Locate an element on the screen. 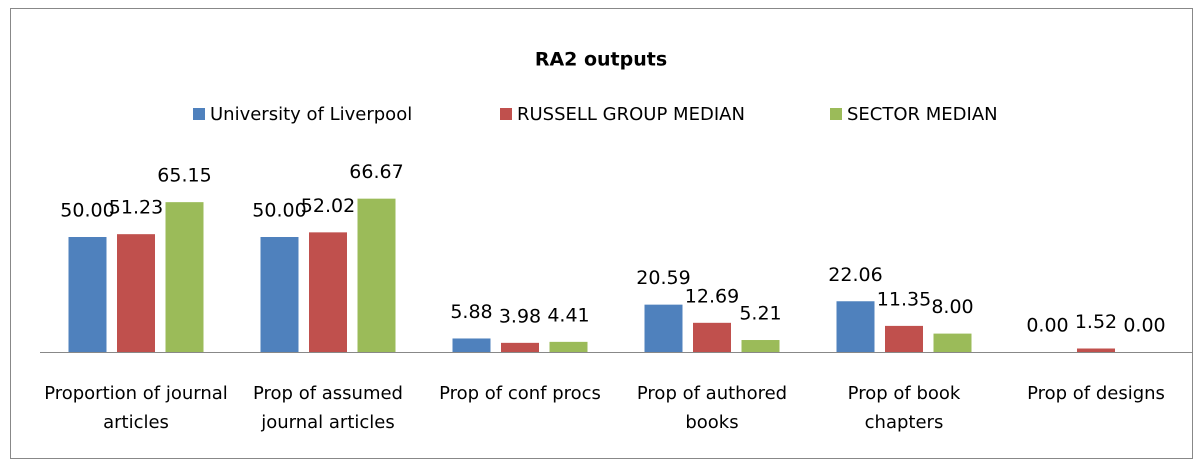 The height and width of the screenshot is (461, 1203). chart-title: RA2 outputs is located at coordinates (601, 60).